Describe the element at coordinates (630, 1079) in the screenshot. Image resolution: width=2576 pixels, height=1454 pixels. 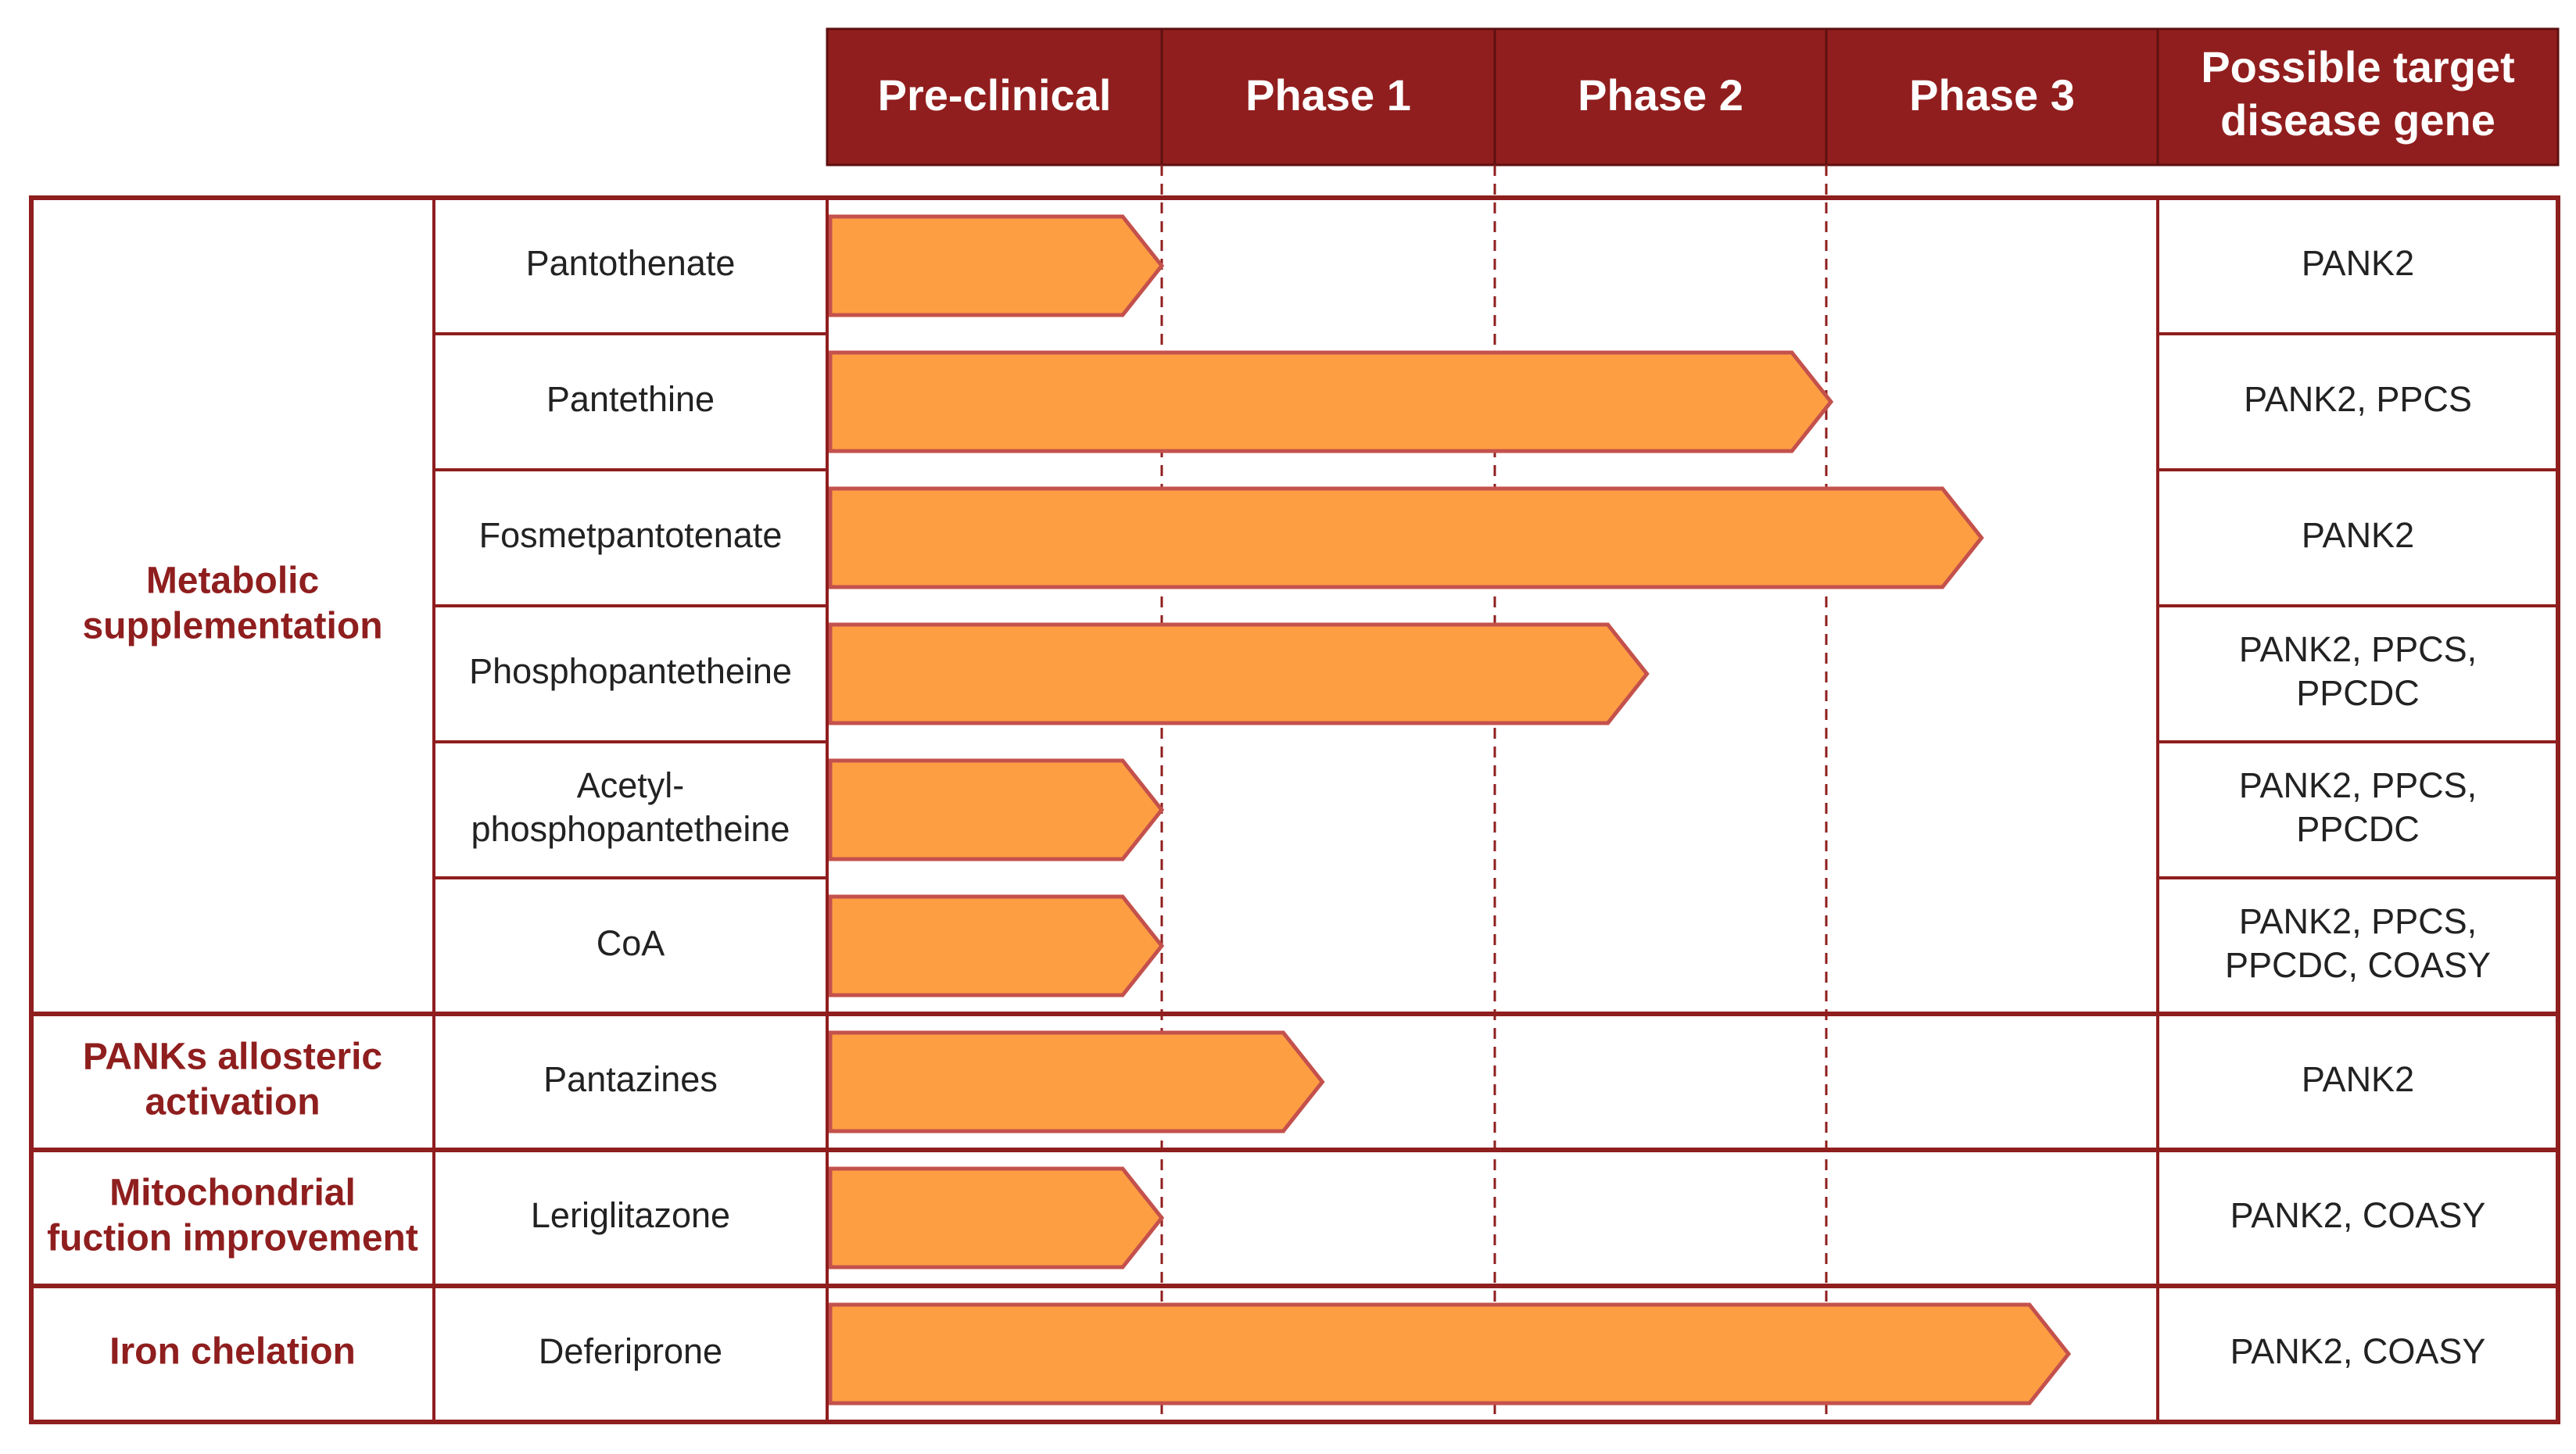
I see `drug-name: Pantazines` at that location.